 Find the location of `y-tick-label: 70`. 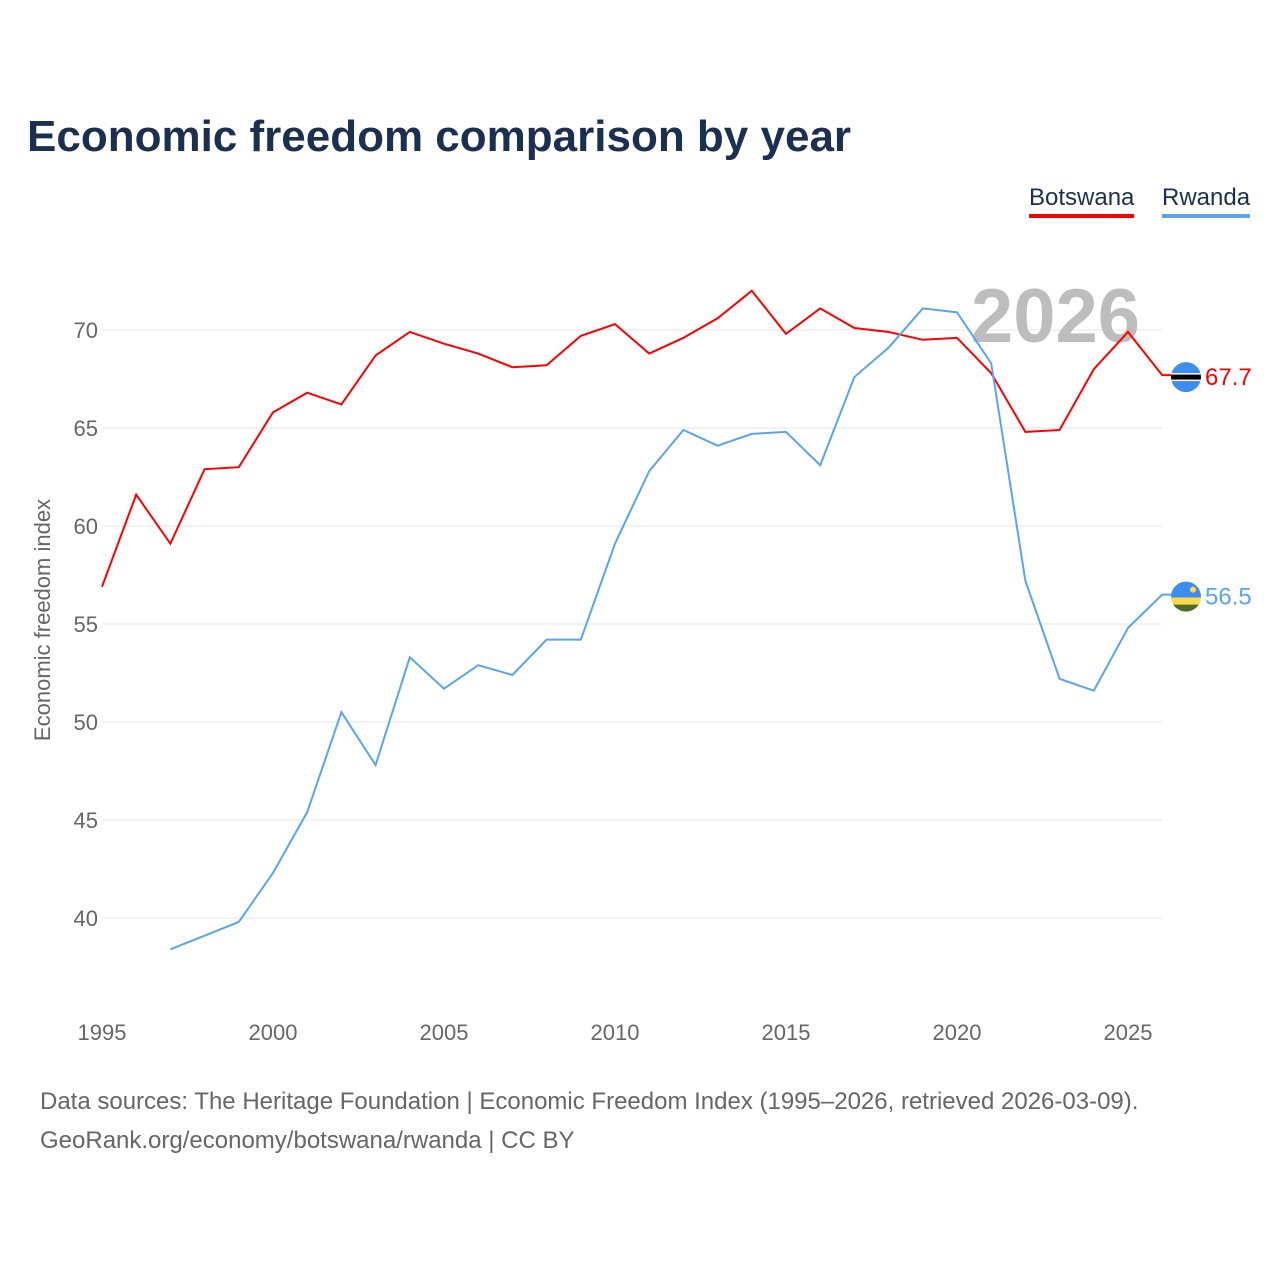

y-tick-label: 70 is located at coordinates (86, 330).